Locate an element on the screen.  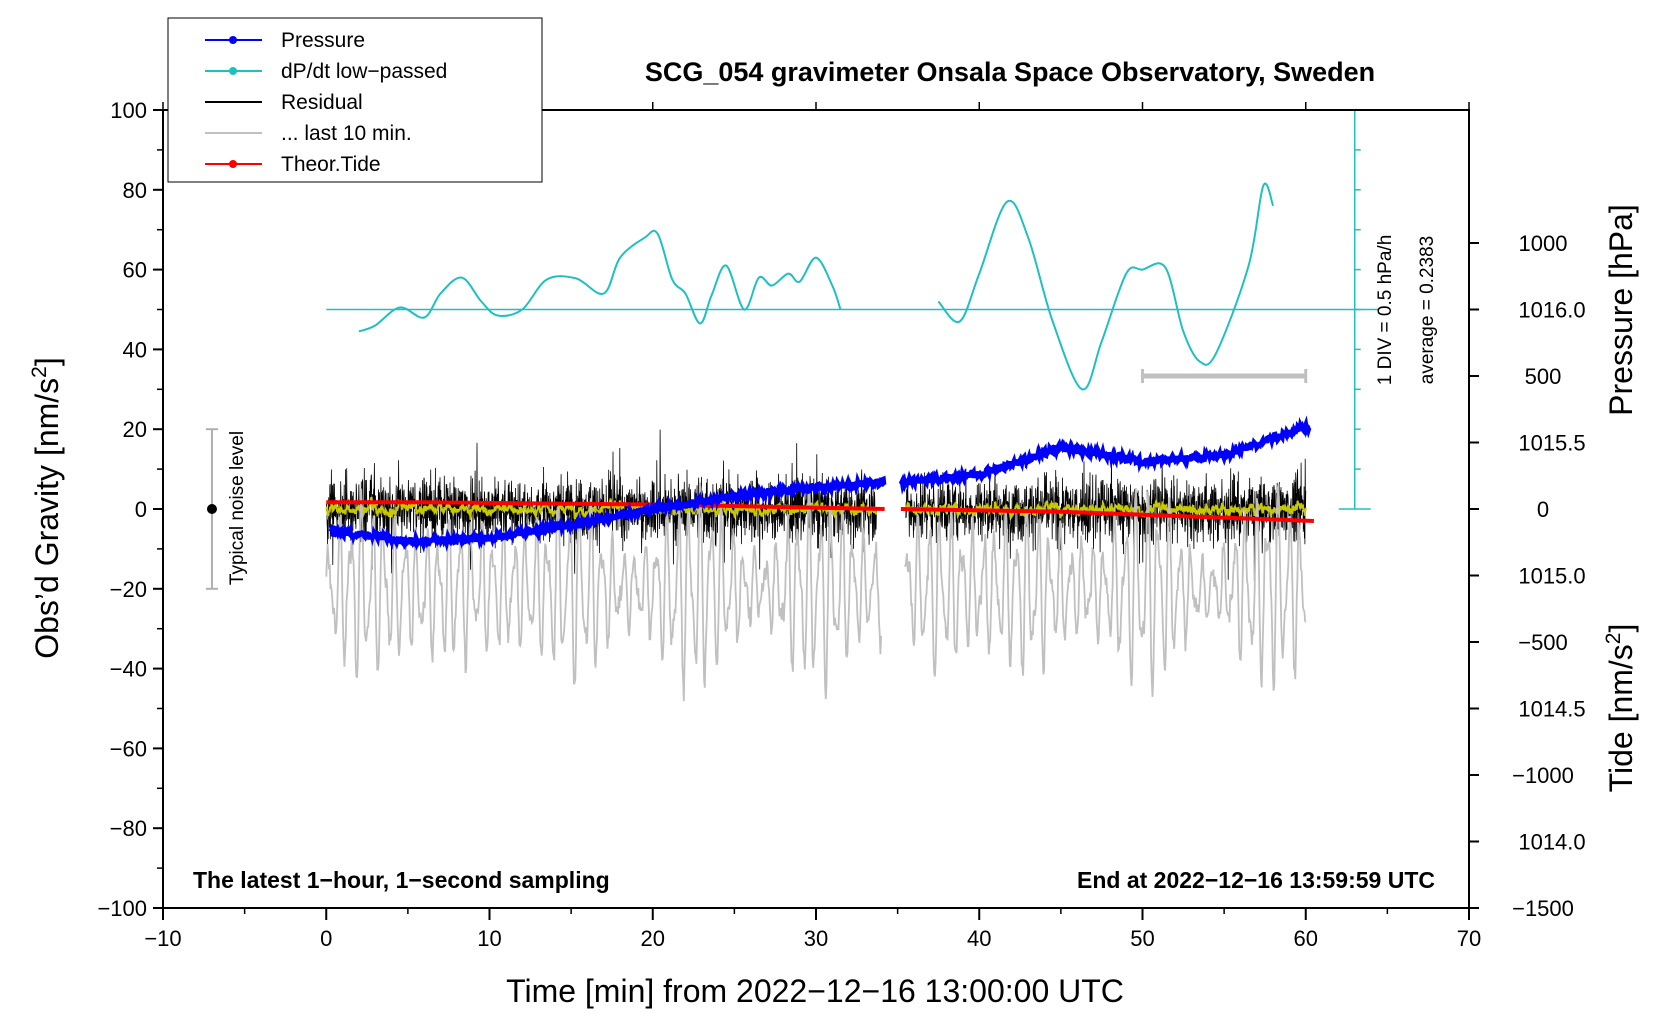
y-tide-tick-label: 1000 is located at coordinates (1543, 243).